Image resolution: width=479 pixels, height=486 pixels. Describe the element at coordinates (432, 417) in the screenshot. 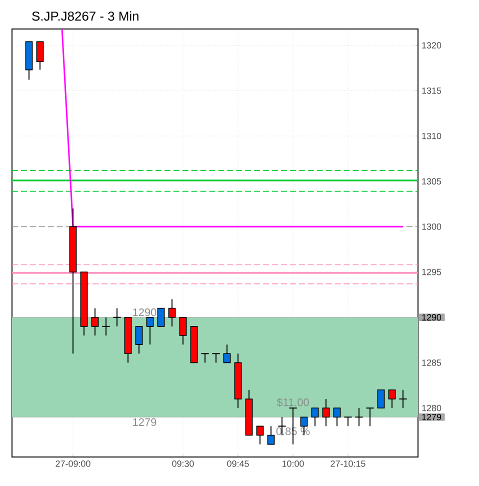

I see `y-tick-label: 1279` at that location.